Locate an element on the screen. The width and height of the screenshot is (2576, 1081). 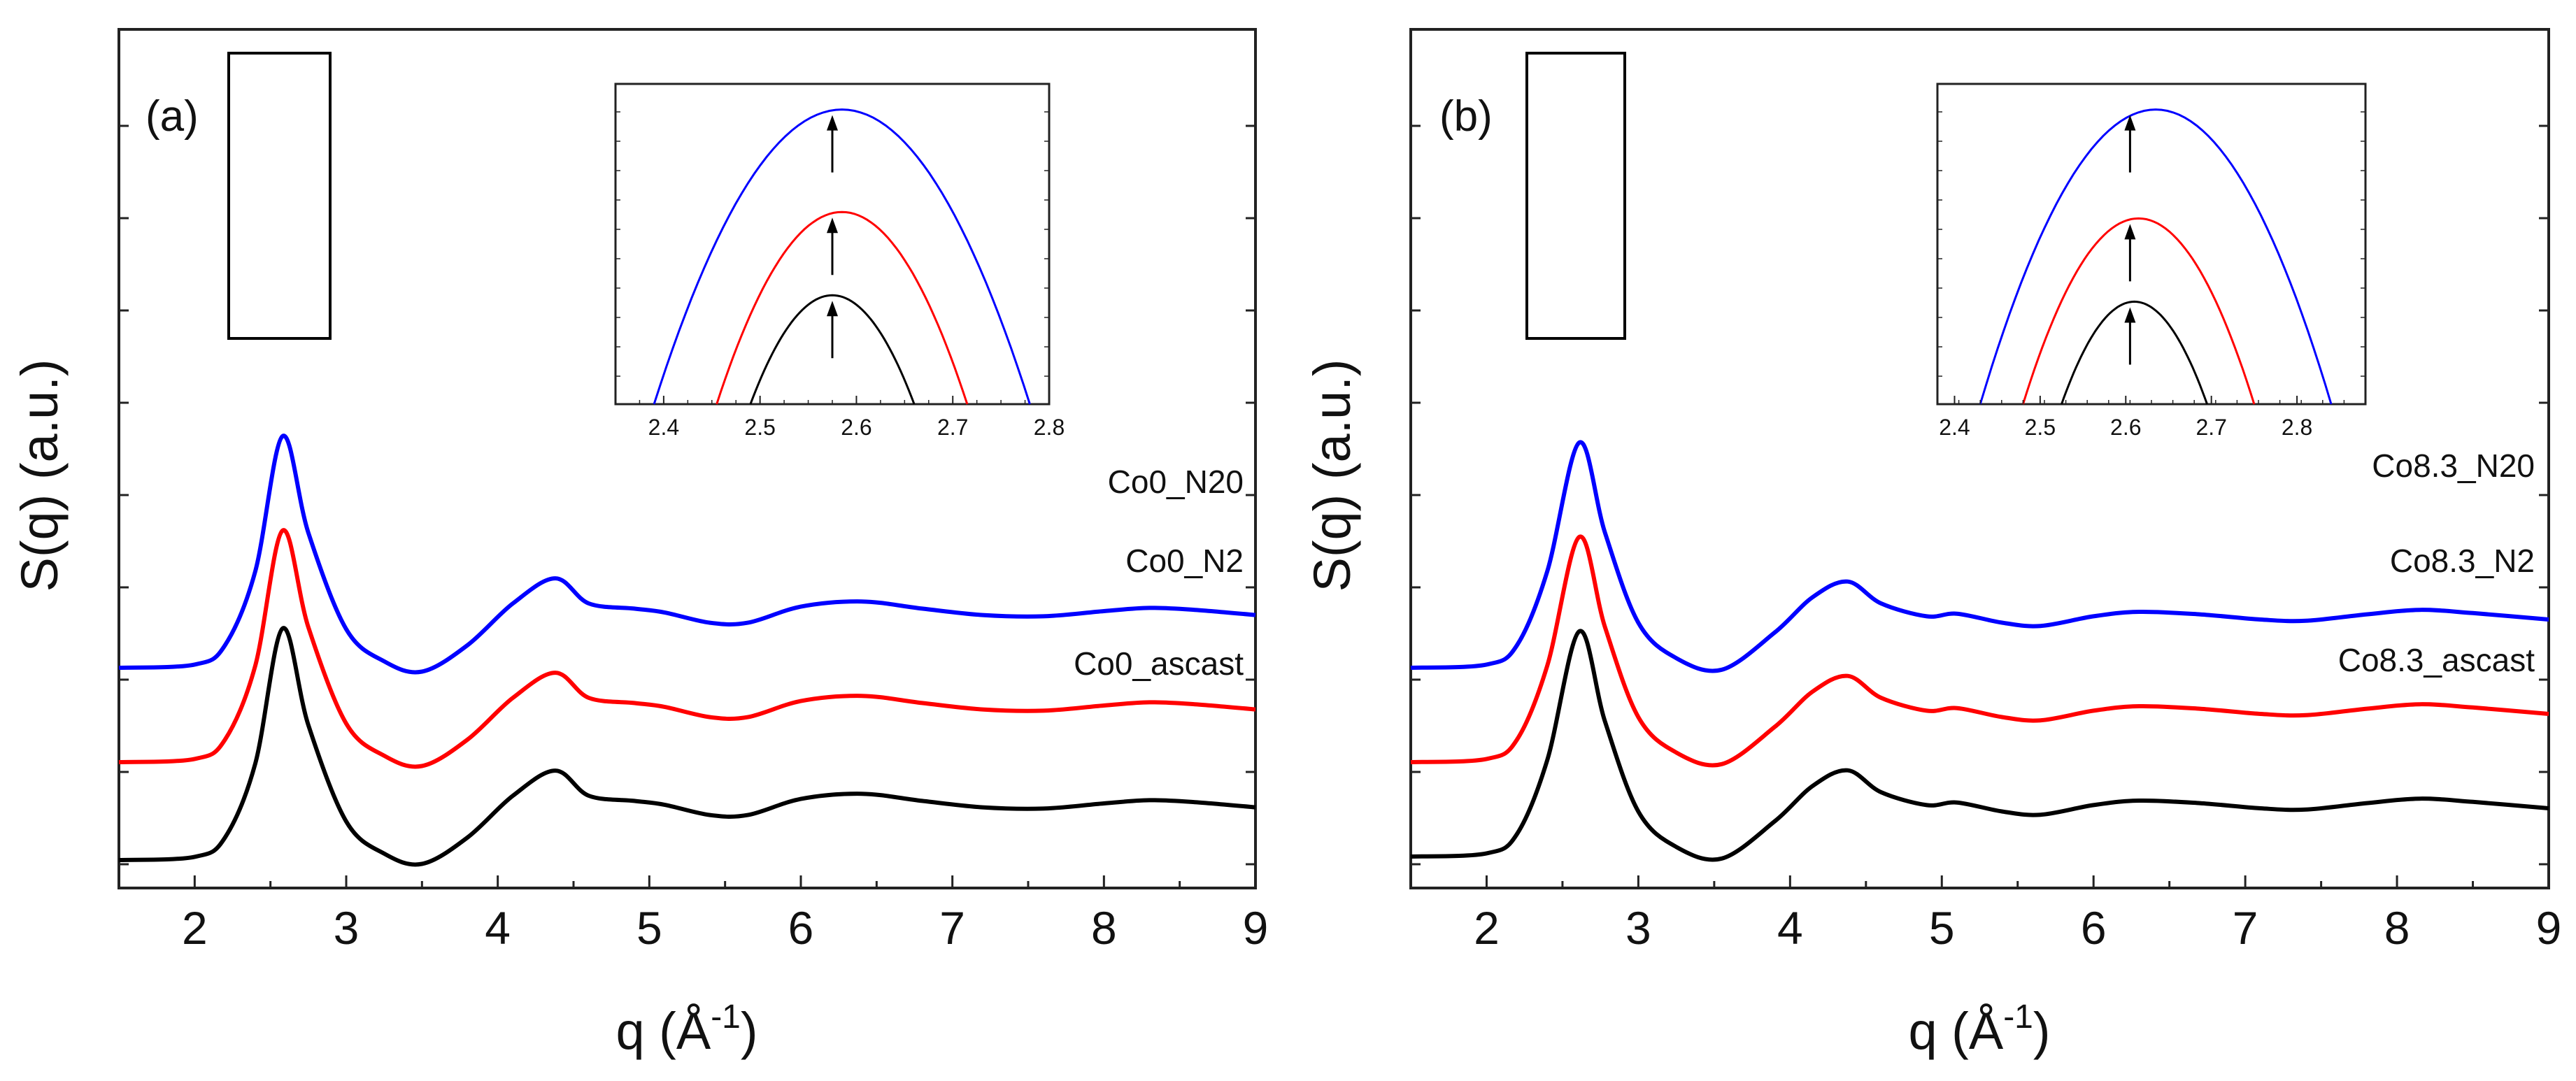
inset-curves-a is located at coordinates (842, 256).